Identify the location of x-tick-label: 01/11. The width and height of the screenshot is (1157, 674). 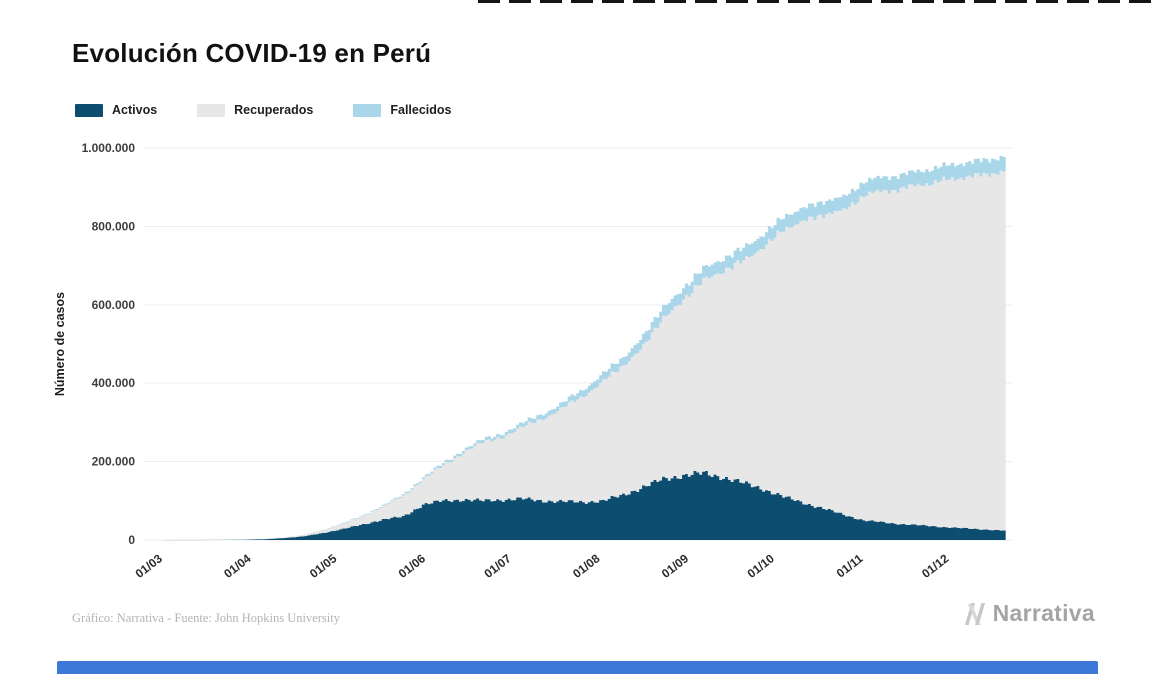
(850, 565).